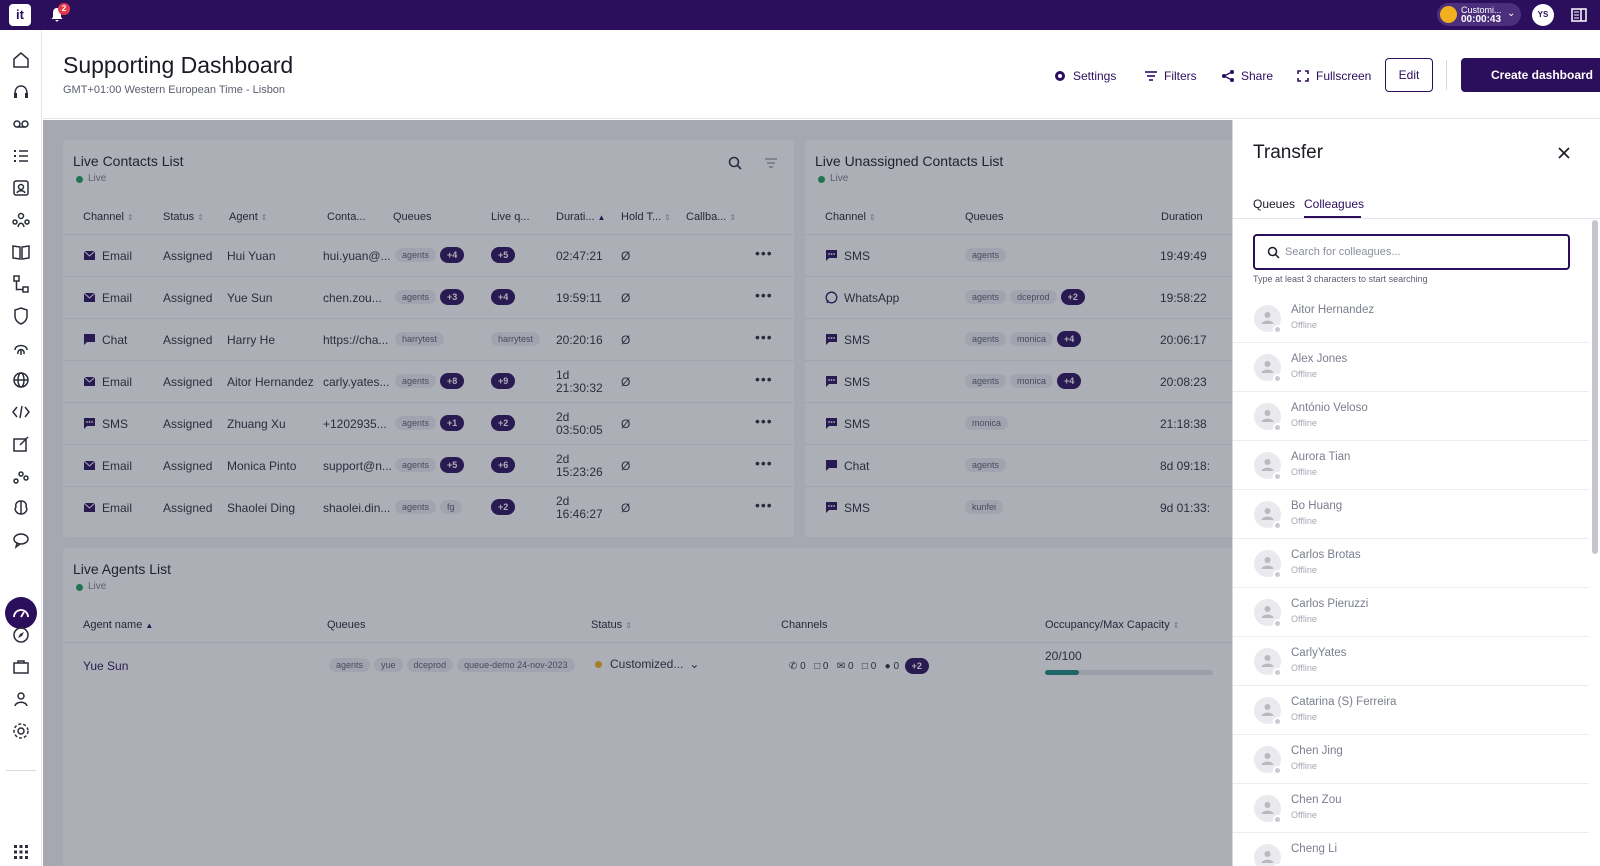 The width and height of the screenshot is (1600, 866). What do you see at coordinates (21, 348) in the screenshot?
I see `fingerprint-icon` at bounding box center [21, 348].